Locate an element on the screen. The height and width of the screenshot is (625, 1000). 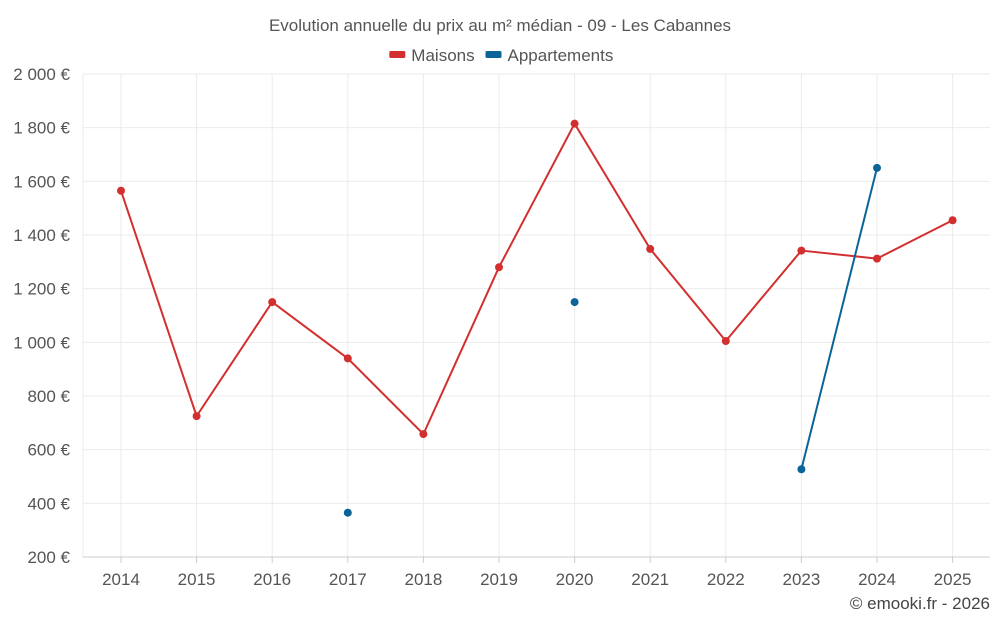
y-tick-label: 1 400 € is located at coordinates (41, 235).